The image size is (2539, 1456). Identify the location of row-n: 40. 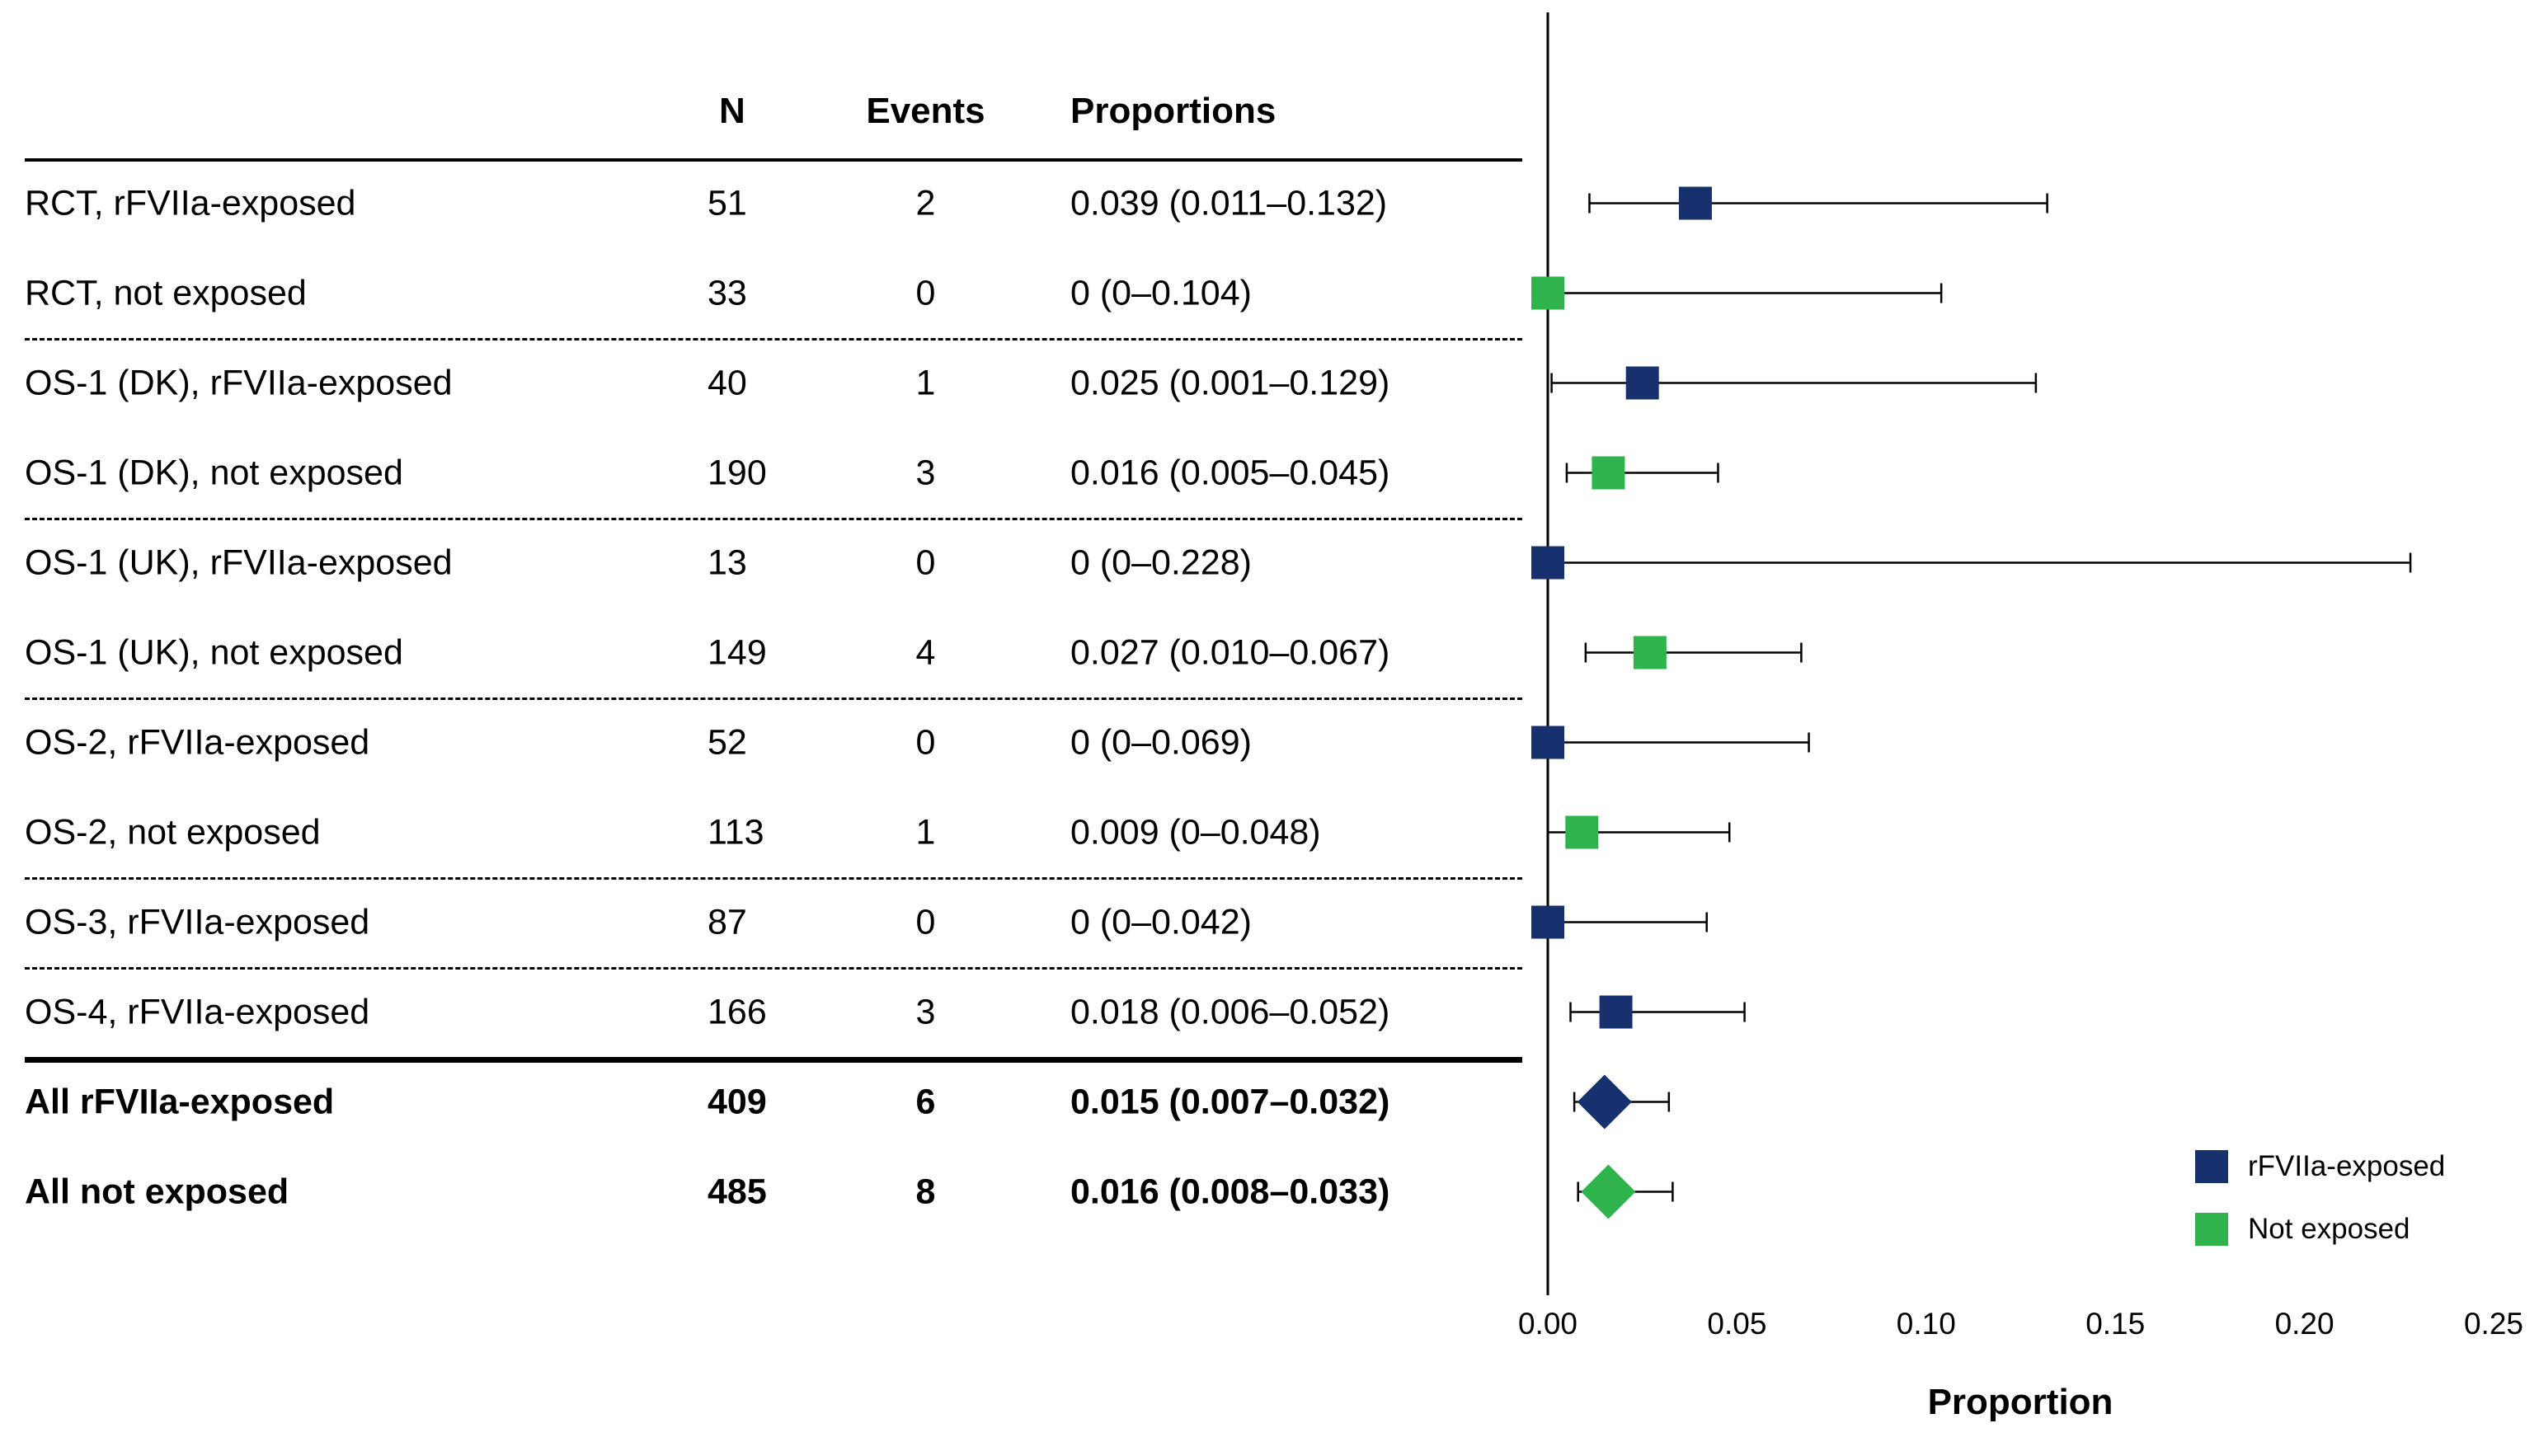
(727, 382).